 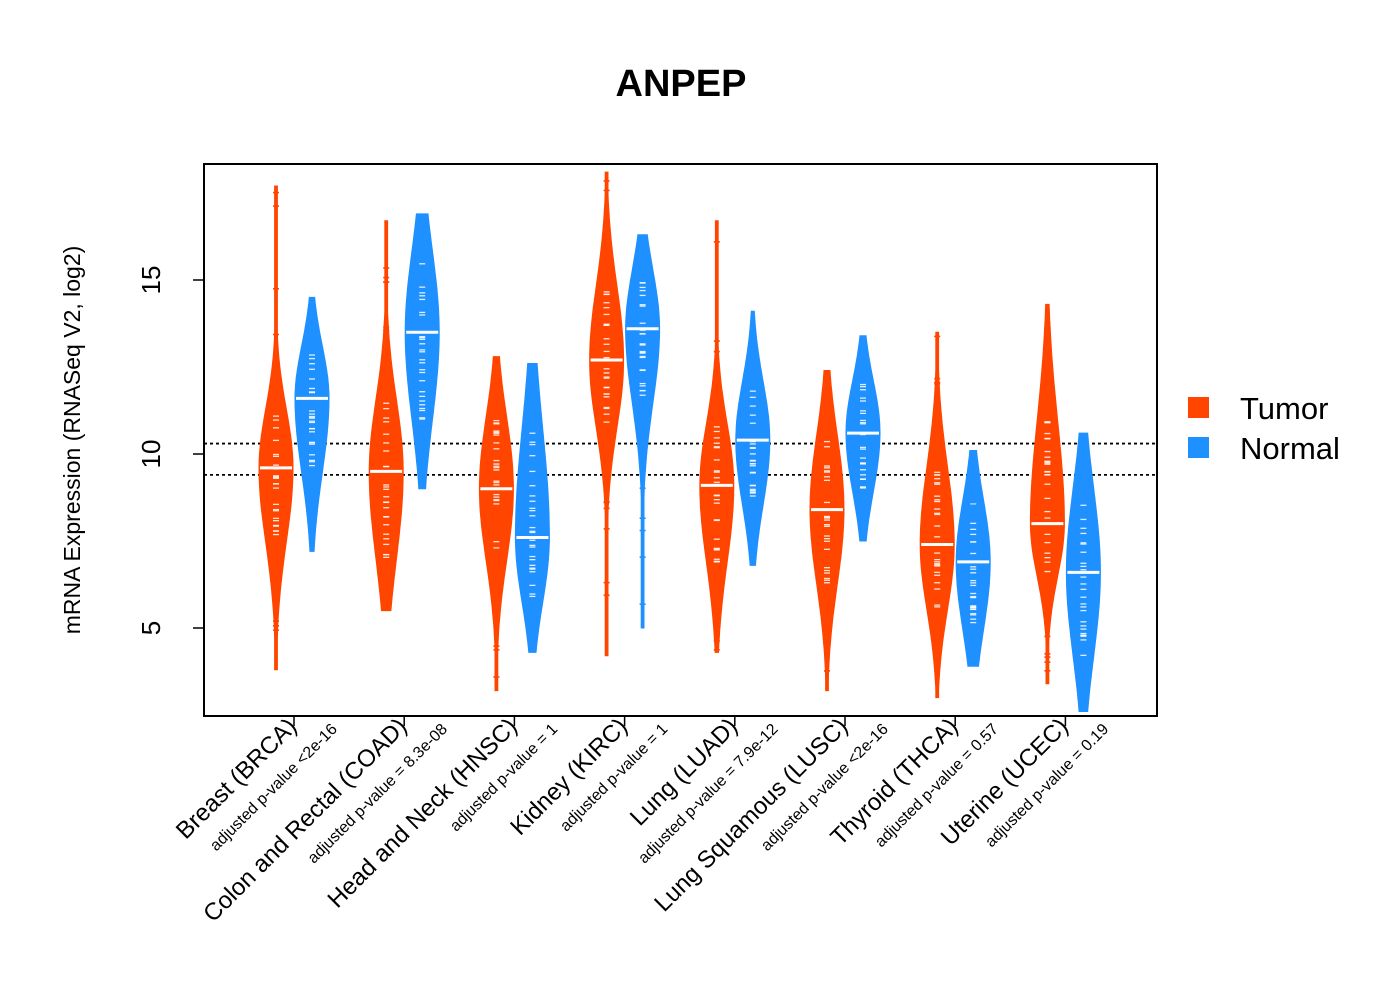 What do you see at coordinates (72, 440) in the screenshot?
I see `y-axis-label: mRNA Expression (RNASeq V2, log2)` at bounding box center [72, 440].